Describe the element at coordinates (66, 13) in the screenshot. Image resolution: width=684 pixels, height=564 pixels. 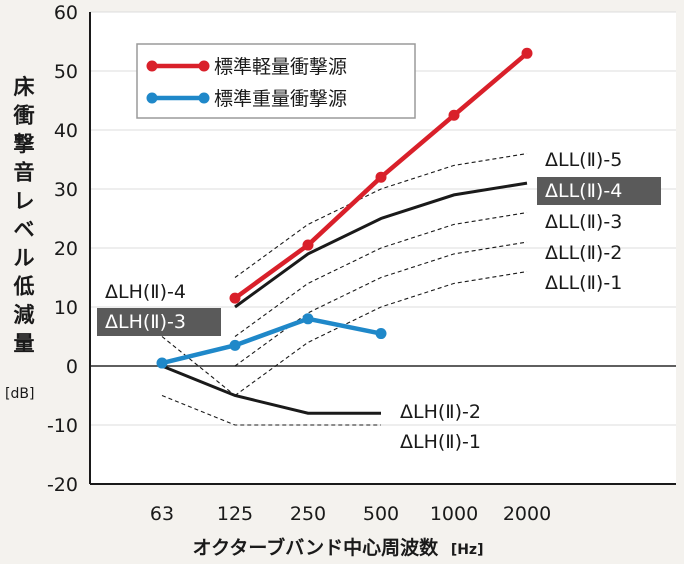
I see `y-tick-label: 60` at that location.